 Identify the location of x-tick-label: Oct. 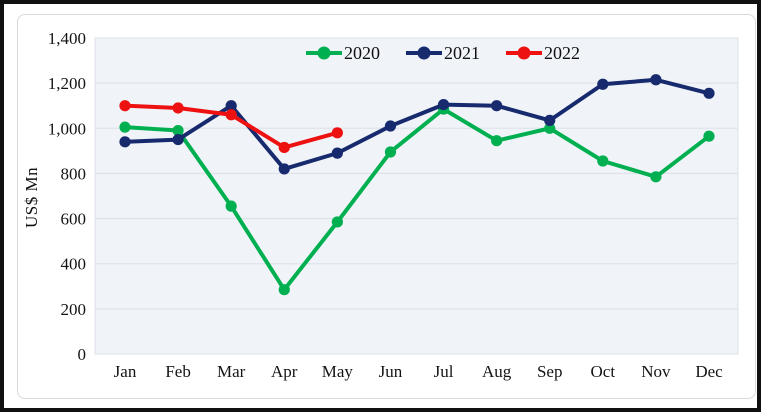
(603, 371).